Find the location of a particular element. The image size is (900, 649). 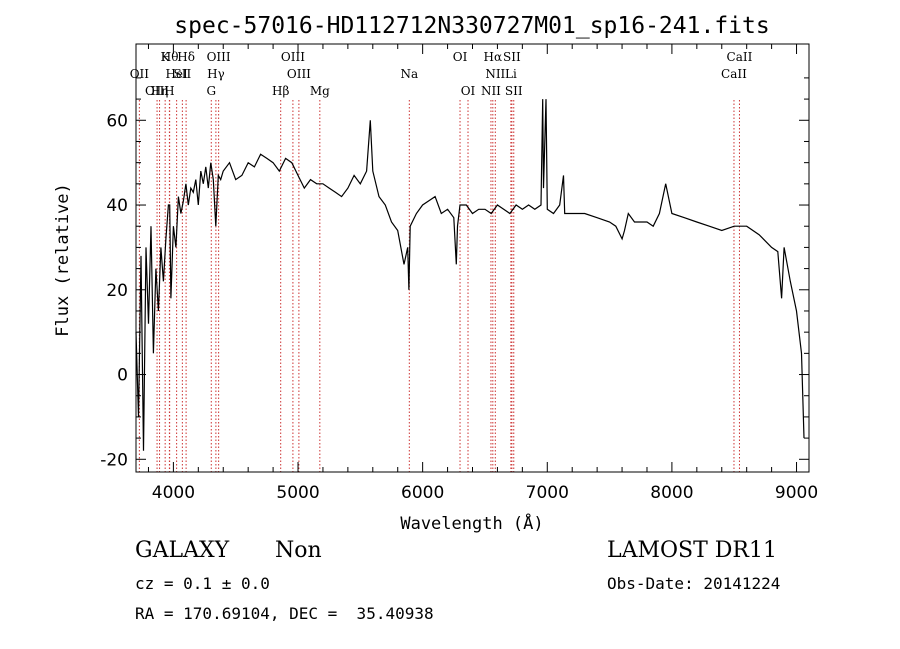

x-axis-label: Wavelength (Å) is located at coordinates (471, 523).